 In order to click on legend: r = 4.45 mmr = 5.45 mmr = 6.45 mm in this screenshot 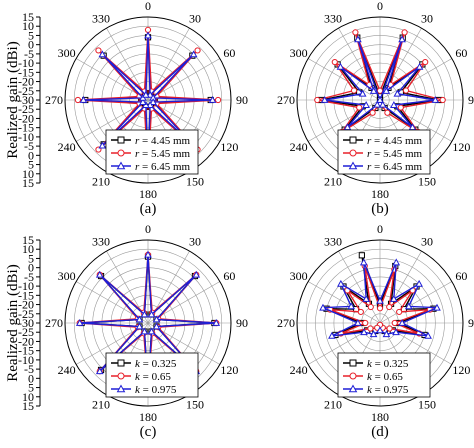, I will do `click(152, 152)`.